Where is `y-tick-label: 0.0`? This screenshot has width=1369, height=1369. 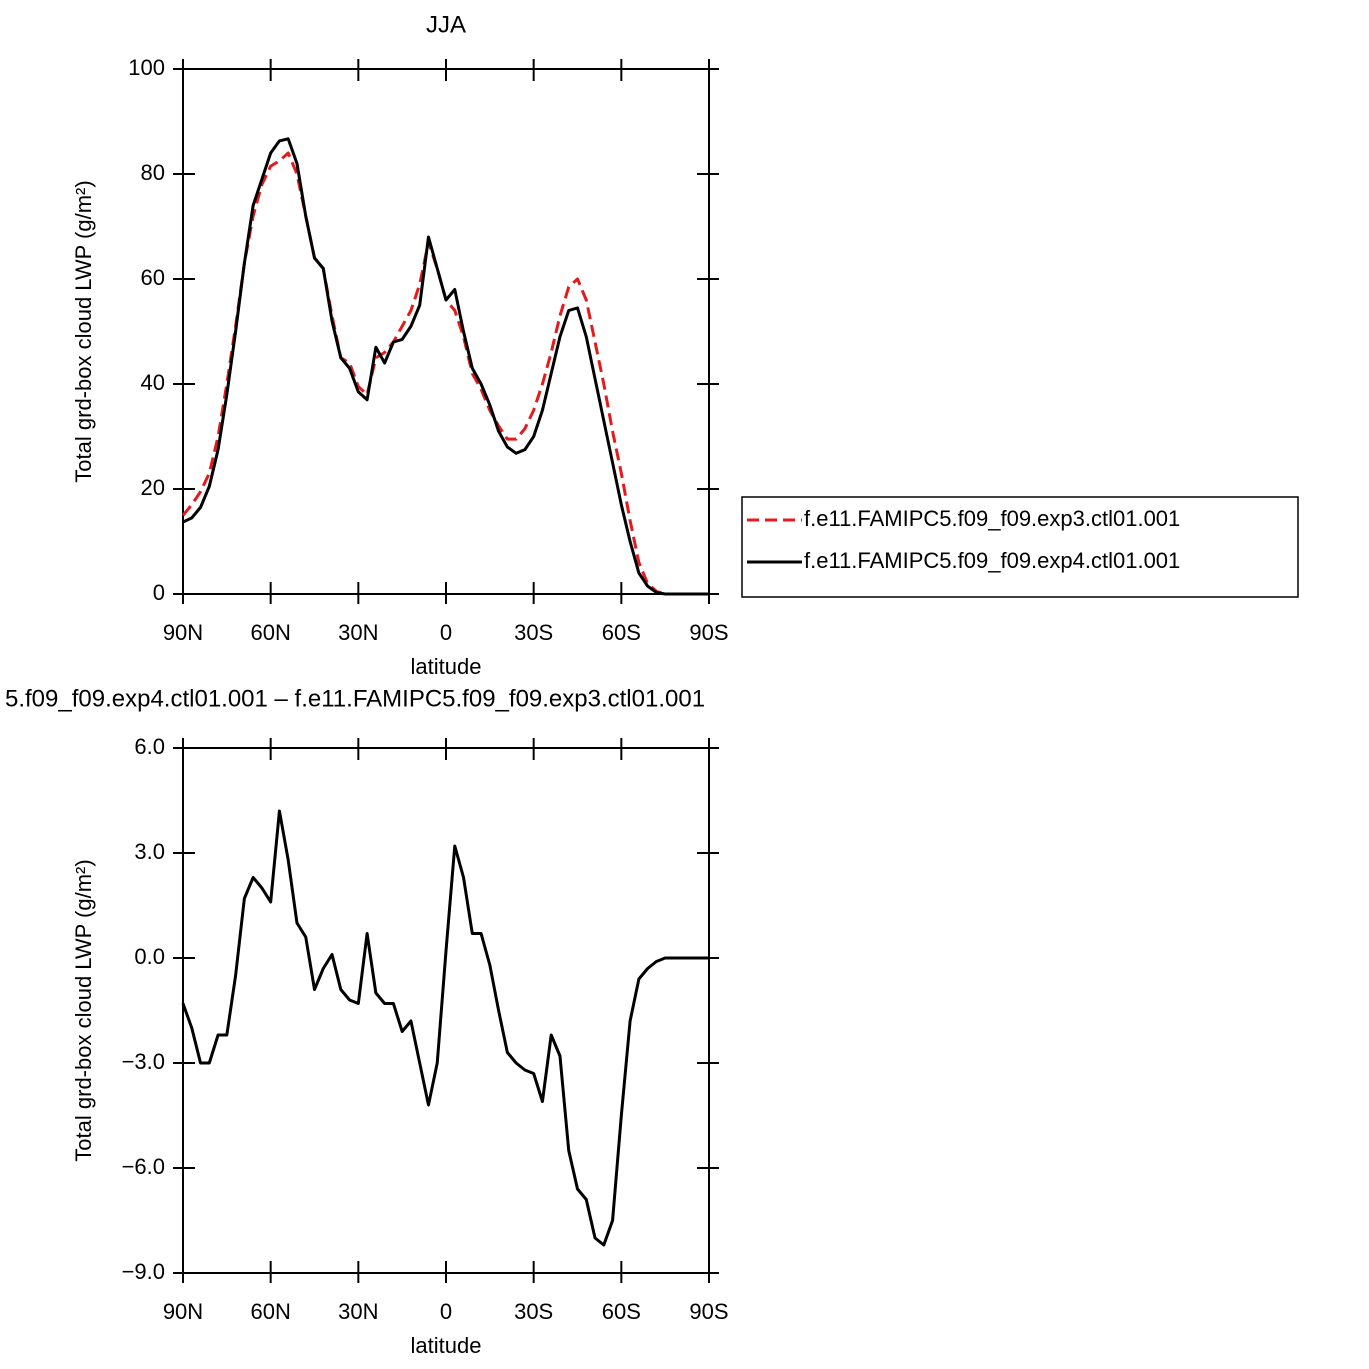 y-tick-label: 0.0 is located at coordinates (149, 956).